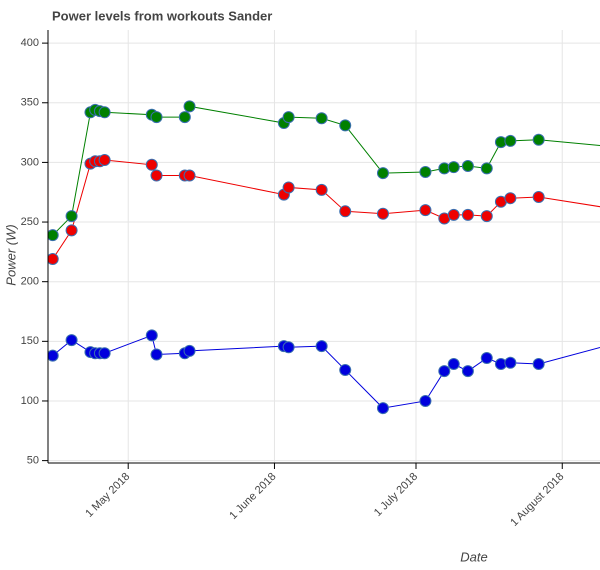 The image size is (600, 570). What do you see at coordinates (537, 500) in the screenshot?
I see `x-tick-label: 1 August 2018` at bounding box center [537, 500].